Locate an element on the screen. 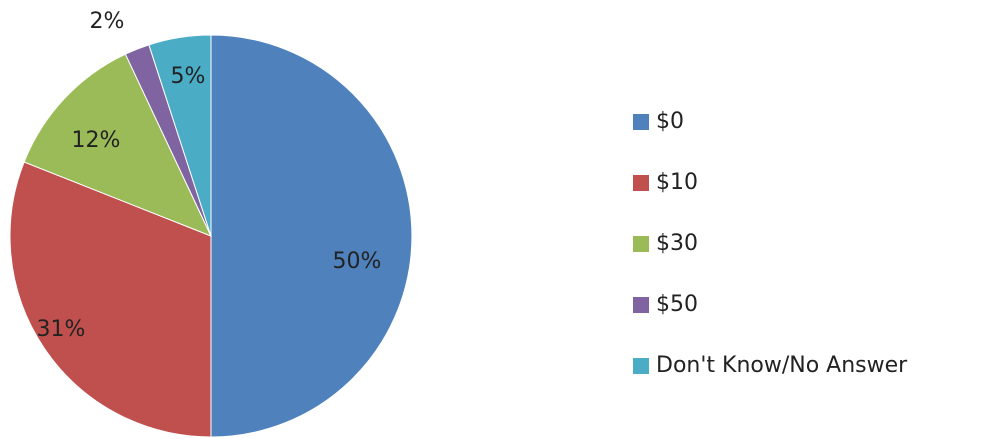  data-label-2: 12% is located at coordinates (96, 140).